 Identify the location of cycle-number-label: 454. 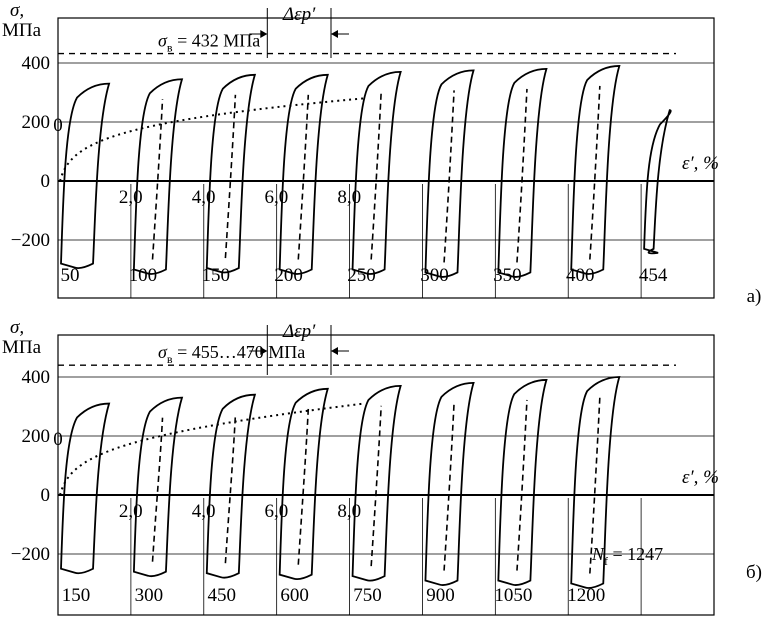
(653, 275).